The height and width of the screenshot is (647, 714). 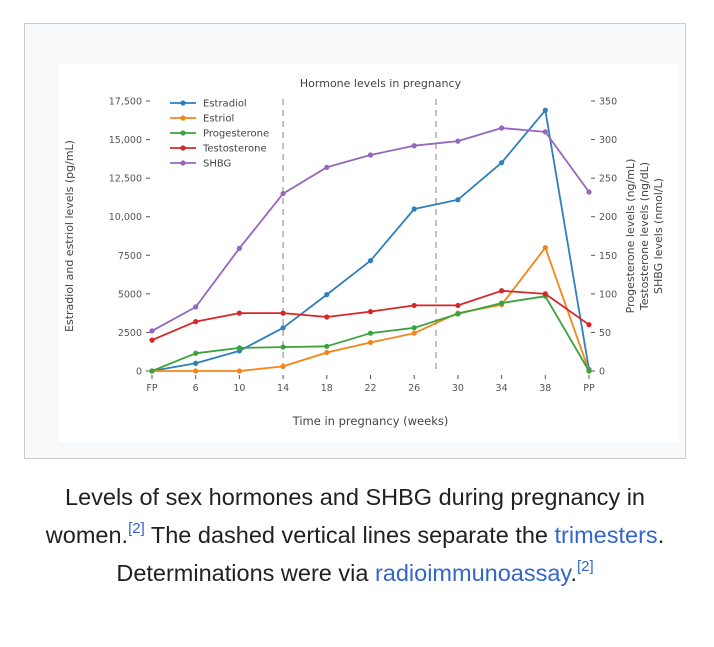 I want to click on y-tick-label-left: 5000, so click(x=130, y=294).